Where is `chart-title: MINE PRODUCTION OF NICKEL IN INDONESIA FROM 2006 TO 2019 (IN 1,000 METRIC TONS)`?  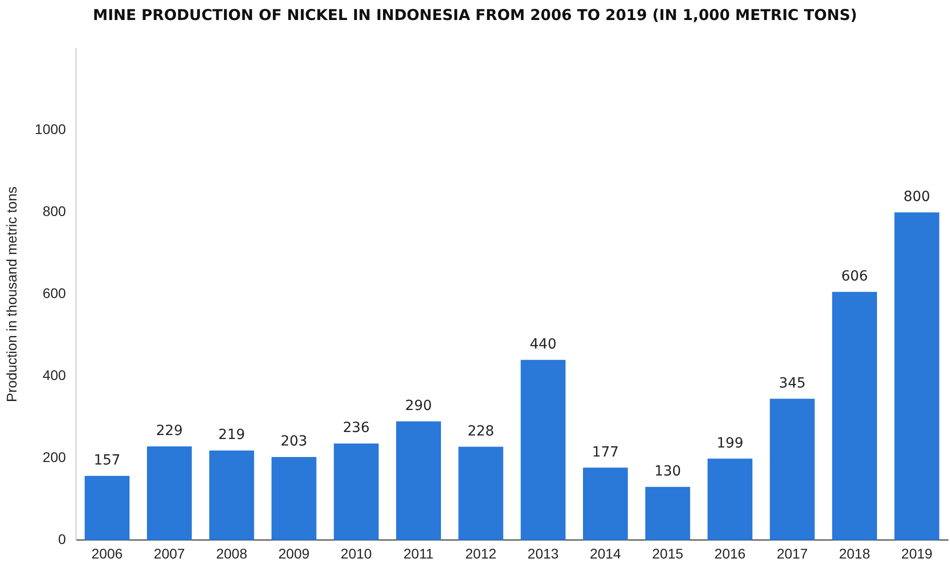 chart-title: MINE PRODUCTION OF NICKEL IN INDONESIA FROM 2006 TO 2019 (IN 1,000 METRIC TONS) is located at coordinates (475, 15).